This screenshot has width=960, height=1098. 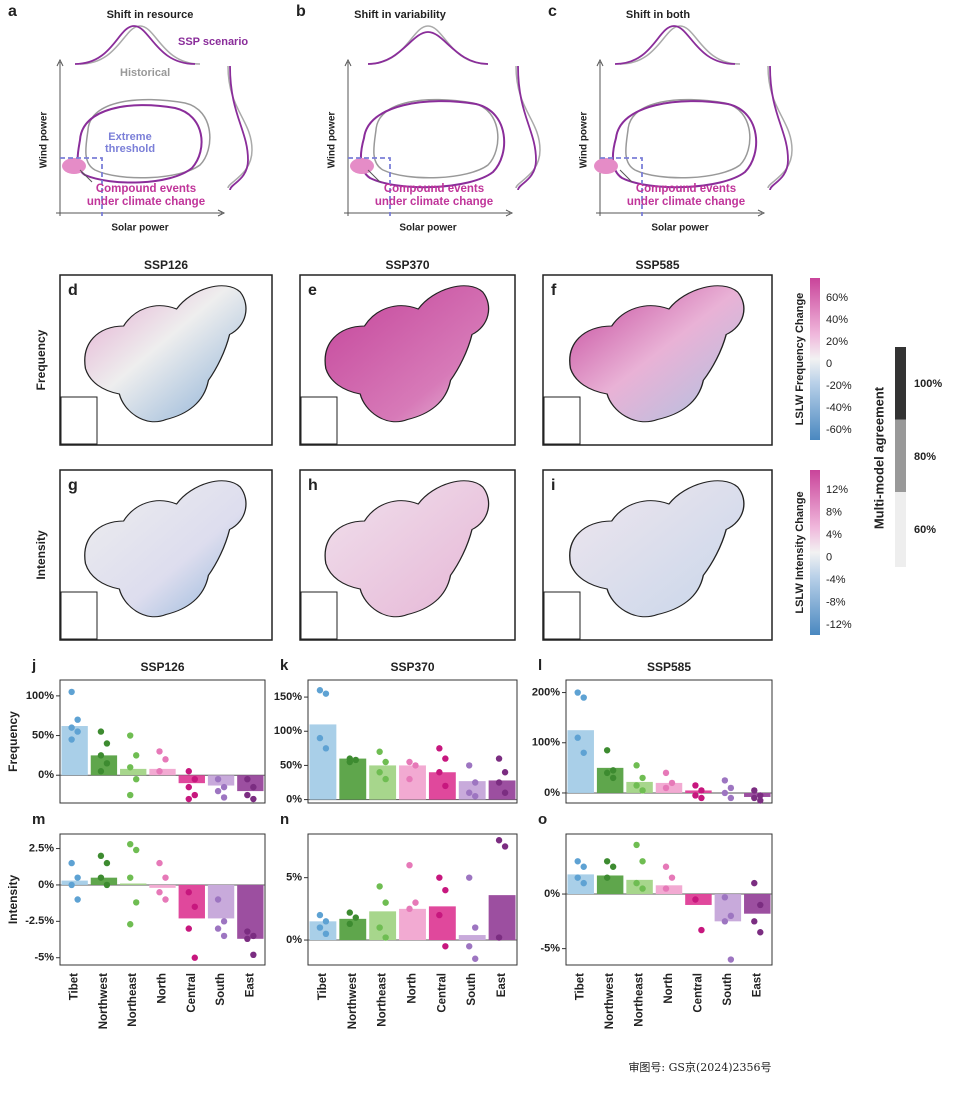 I want to click on panel-letter: b, so click(x=301, y=11).